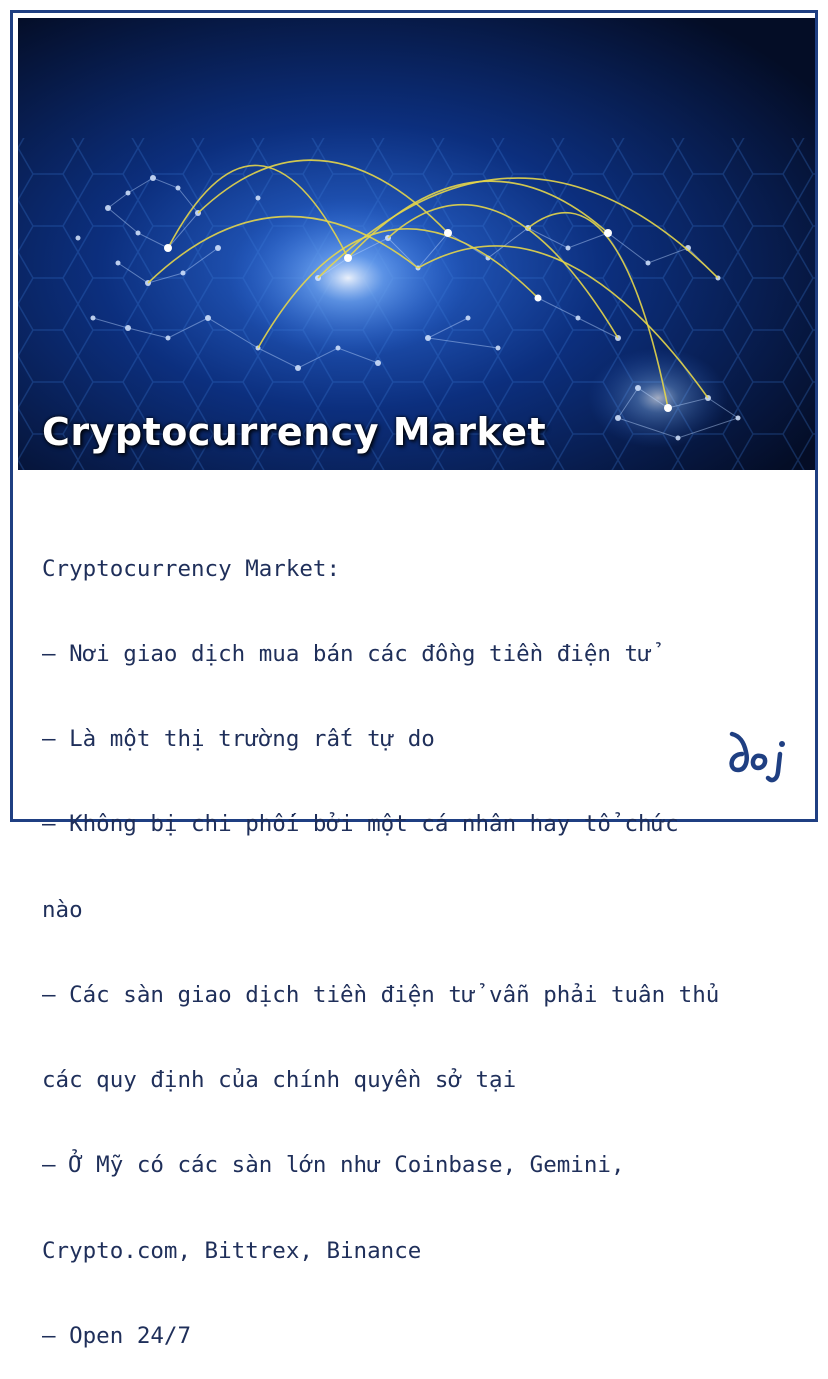 Image resolution: width=828 pixels, height=1379 pixels. I want to click on doj-logo-icon, so click(757, 757).